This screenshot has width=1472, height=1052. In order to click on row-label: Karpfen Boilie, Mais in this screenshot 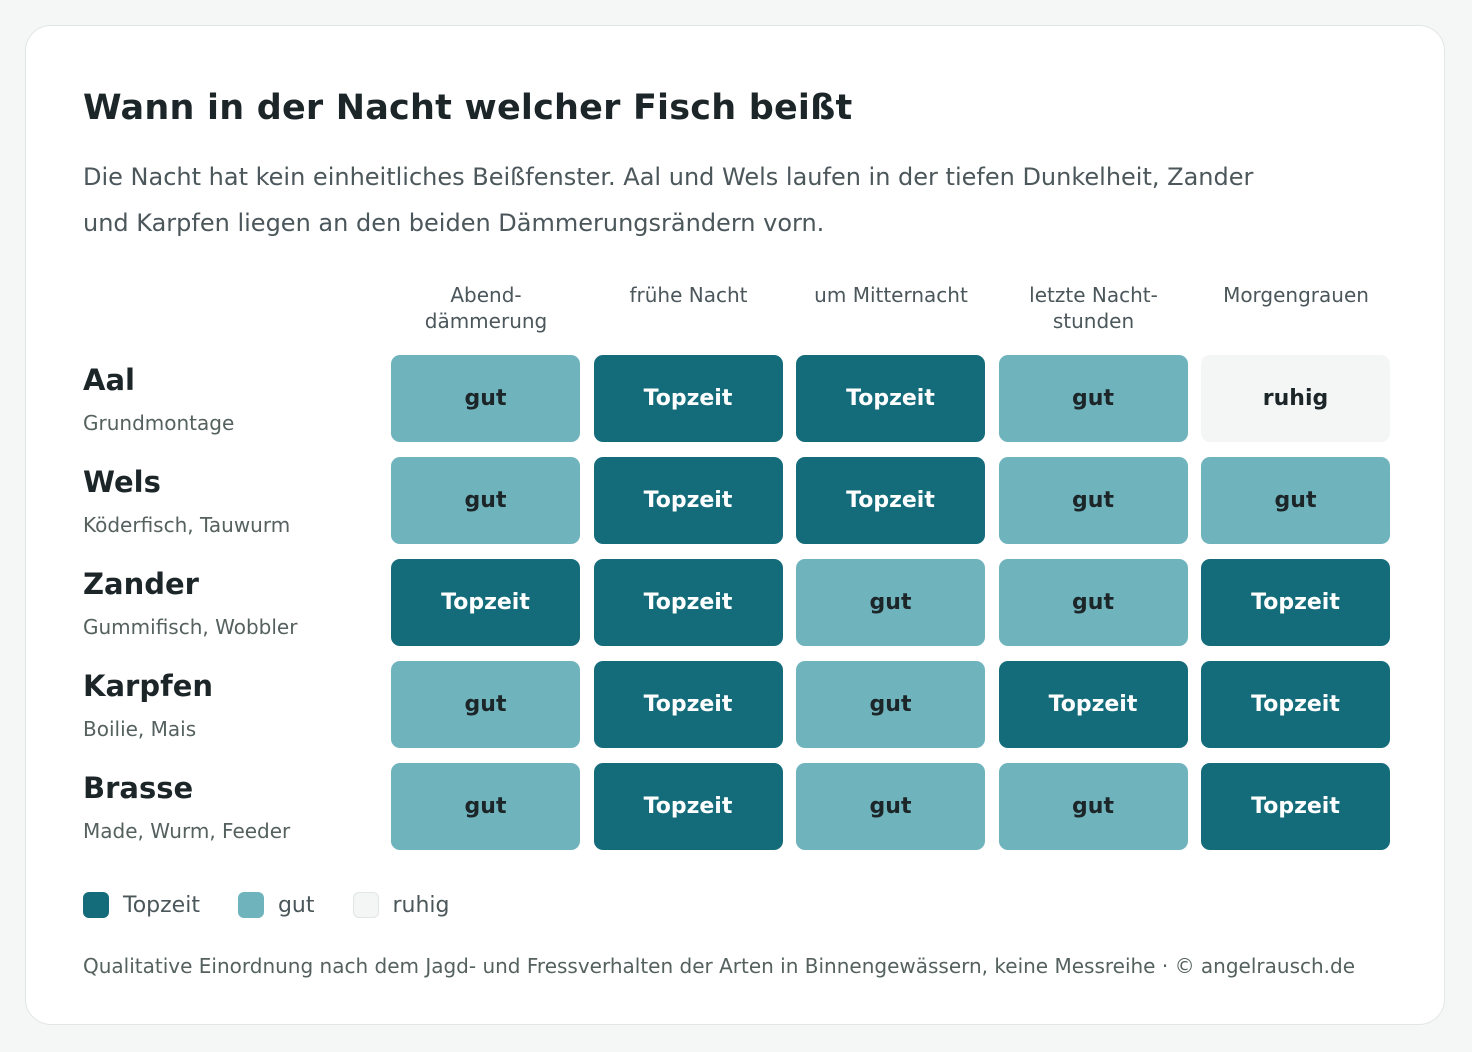, I will do `click(148, 705)`.